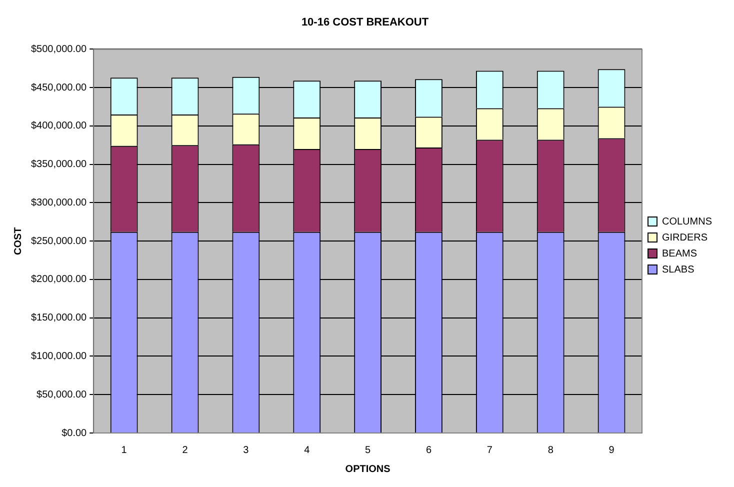 The height and width of the screenshot is (487, 734). Describe the element at coordinates (59, 241) in the screenshot. I see `y-tick-label: $250,000.00` at that location.